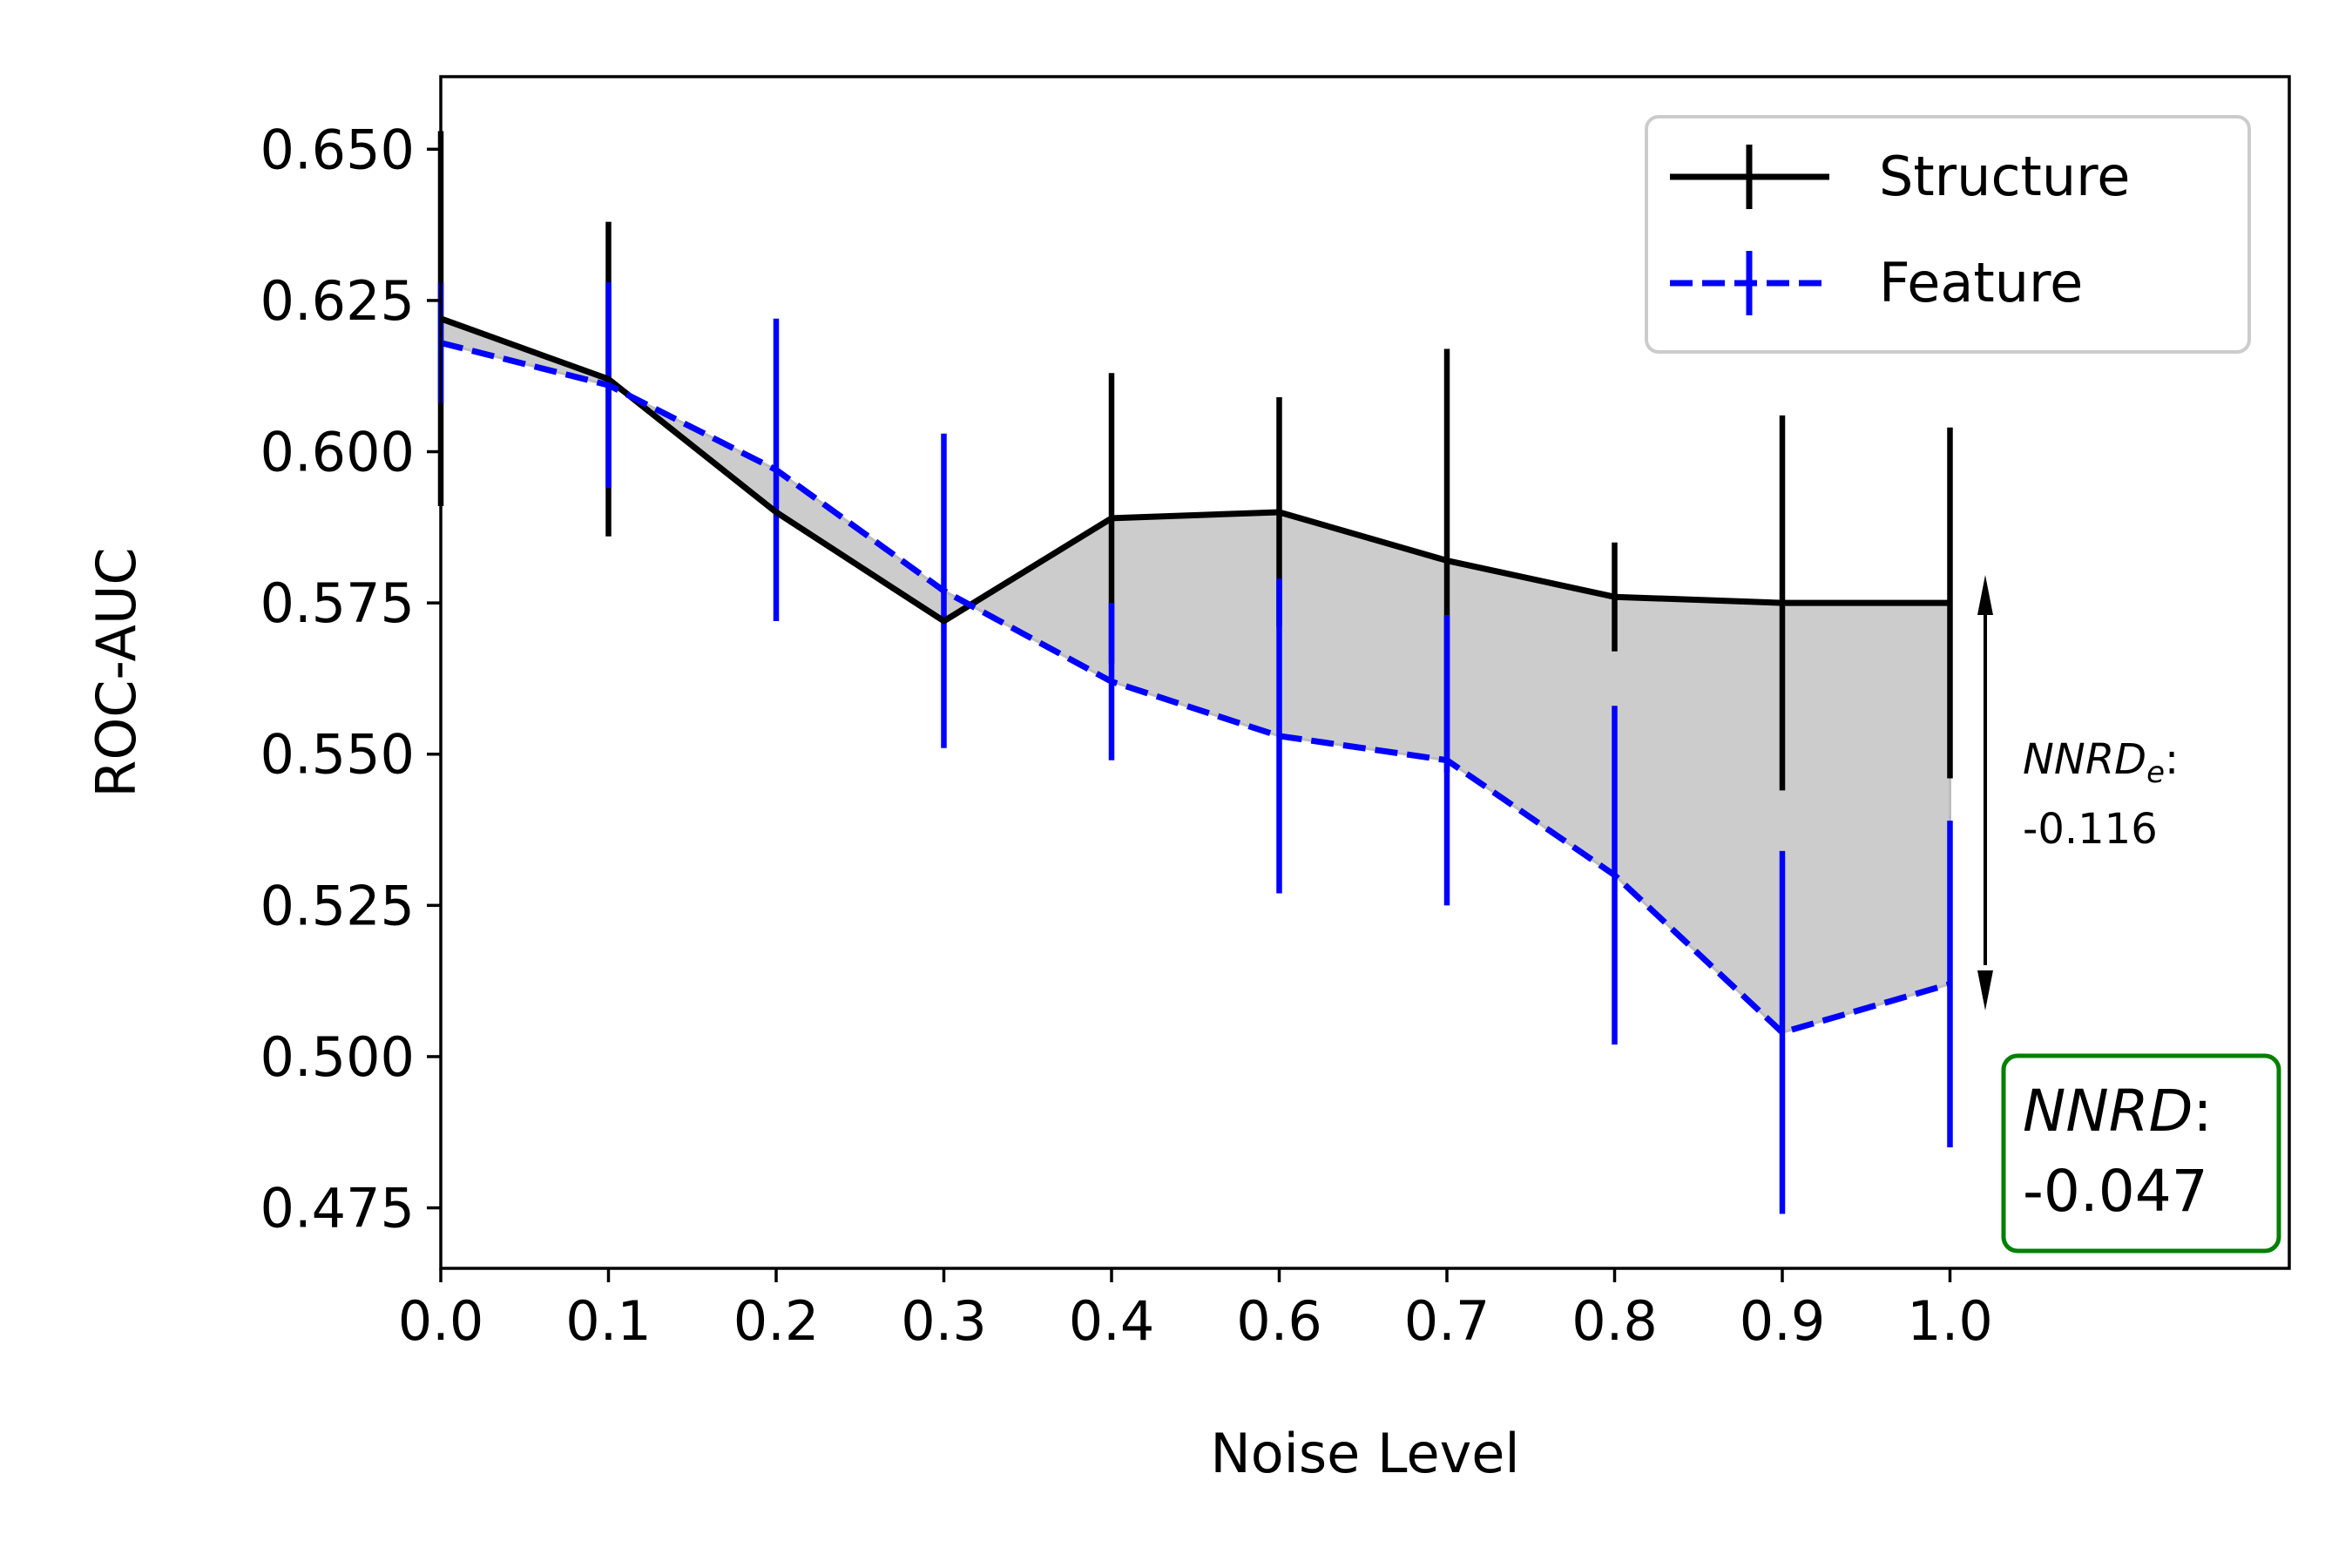  I want to click on legend-item-feature: Feature, so click(1876, 283).